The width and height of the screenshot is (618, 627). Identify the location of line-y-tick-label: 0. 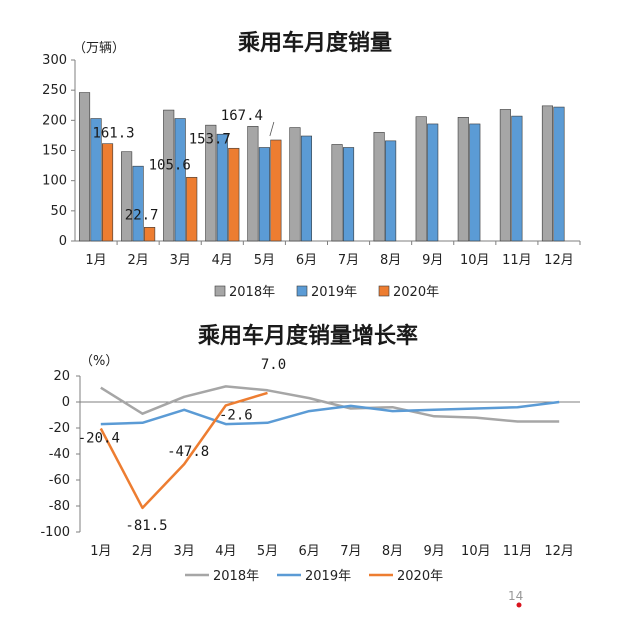
(66, 402).